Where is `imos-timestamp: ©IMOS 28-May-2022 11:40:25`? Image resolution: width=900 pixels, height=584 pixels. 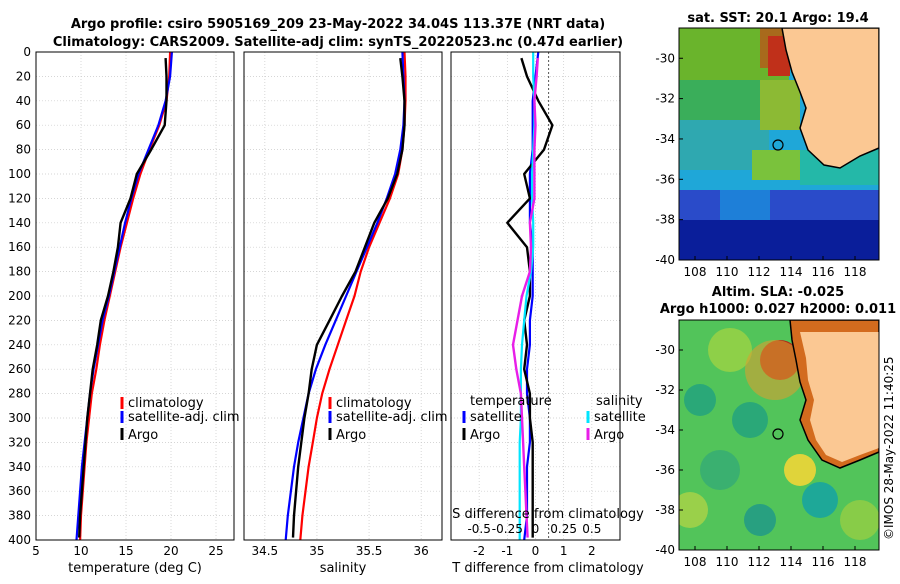 imos-timestamp: ©IMOS 28-May-2022 11:40:25 is located at coordinates (889, 448).